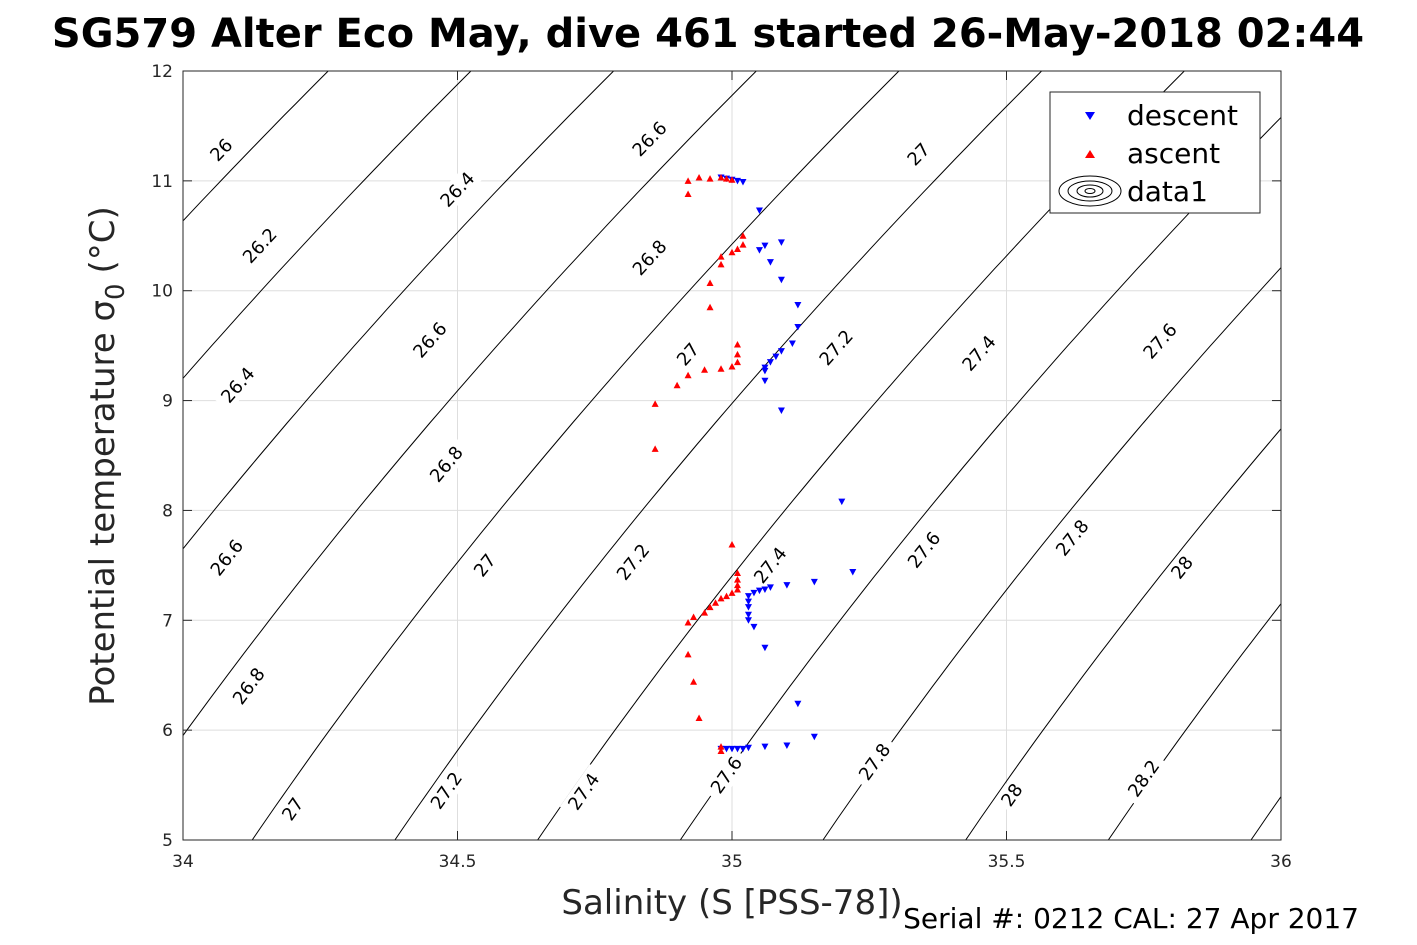 Image resolution: width=1417 pixels, height=945 pixels. I want to click on legend-label-descent: descent, so click(1182, 115).